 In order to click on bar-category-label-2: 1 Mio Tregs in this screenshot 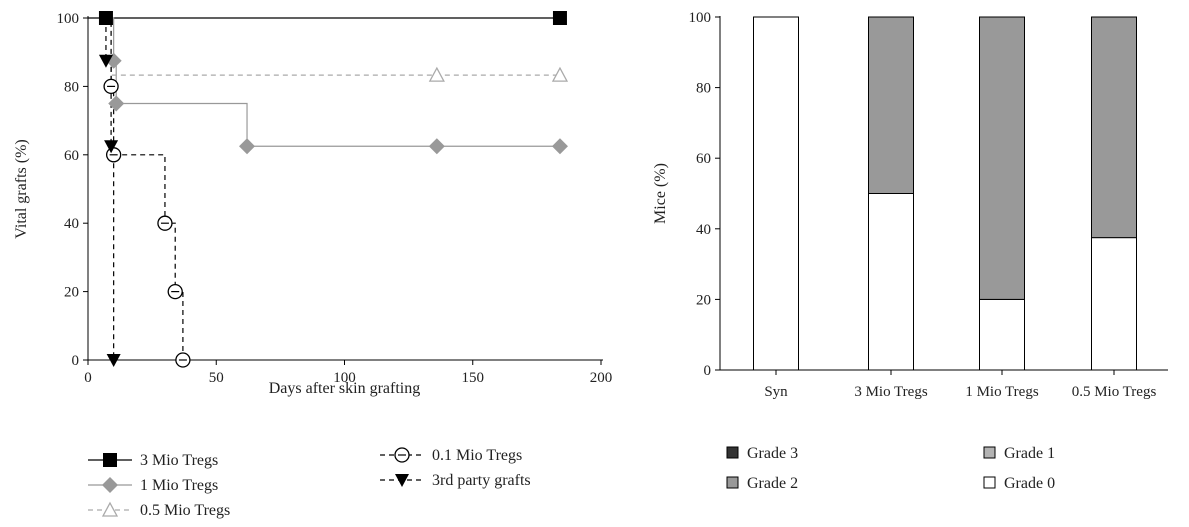, I will do `click(1002, 392)`.